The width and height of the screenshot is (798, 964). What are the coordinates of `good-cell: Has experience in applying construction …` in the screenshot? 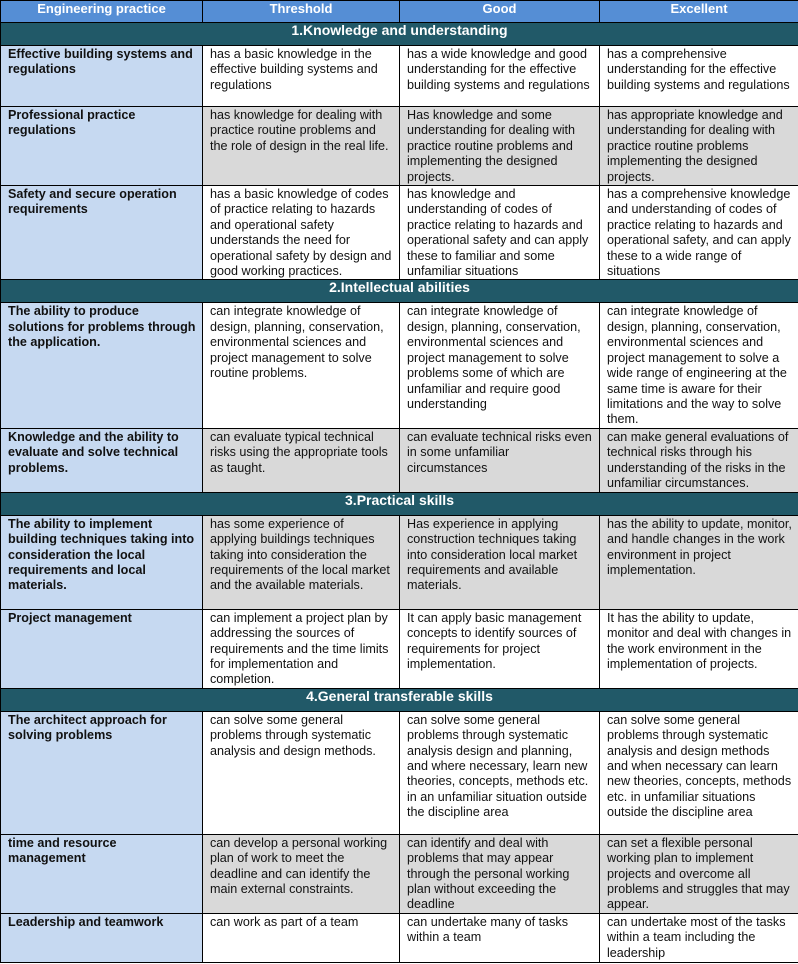 It's located at (499, 562).